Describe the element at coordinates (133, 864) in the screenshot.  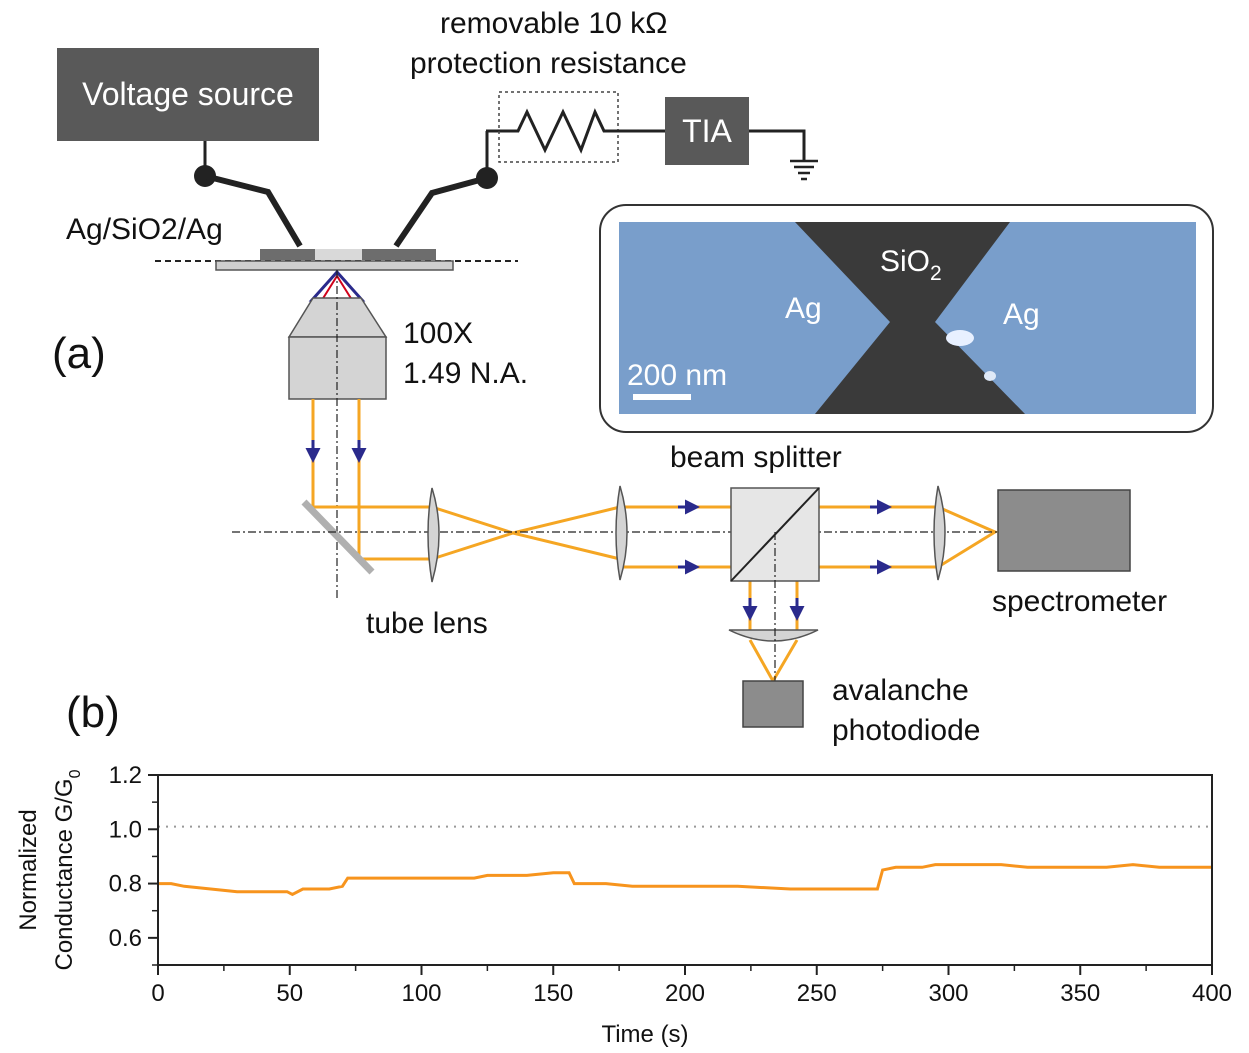
I see `y-axis: 0.6 0.8 1.0 1.2` at that location.